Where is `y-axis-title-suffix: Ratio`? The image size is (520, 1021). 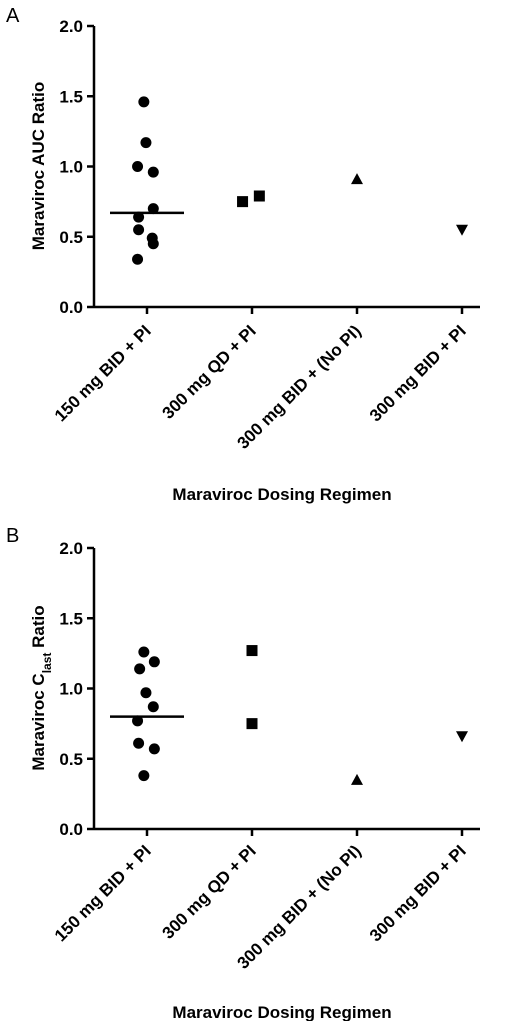 y-axis-title-suffix: Ratio is located at coordinates (38, 628).